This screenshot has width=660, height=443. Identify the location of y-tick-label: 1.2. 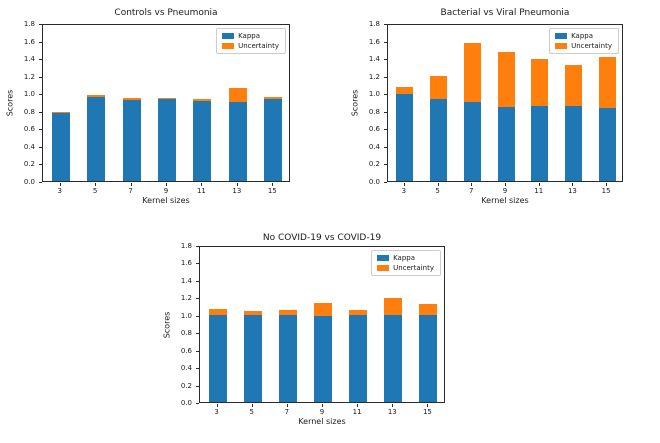
(29, 76).